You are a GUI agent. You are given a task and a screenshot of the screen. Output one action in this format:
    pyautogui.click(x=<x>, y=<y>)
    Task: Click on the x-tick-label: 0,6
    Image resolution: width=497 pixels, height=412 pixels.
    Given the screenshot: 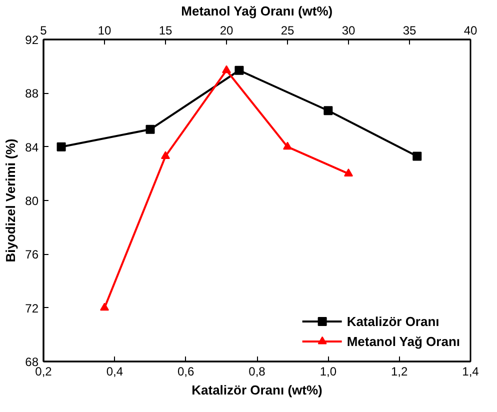 What is the action you would take?
    pyautogui.click(x=185, y=371)
    